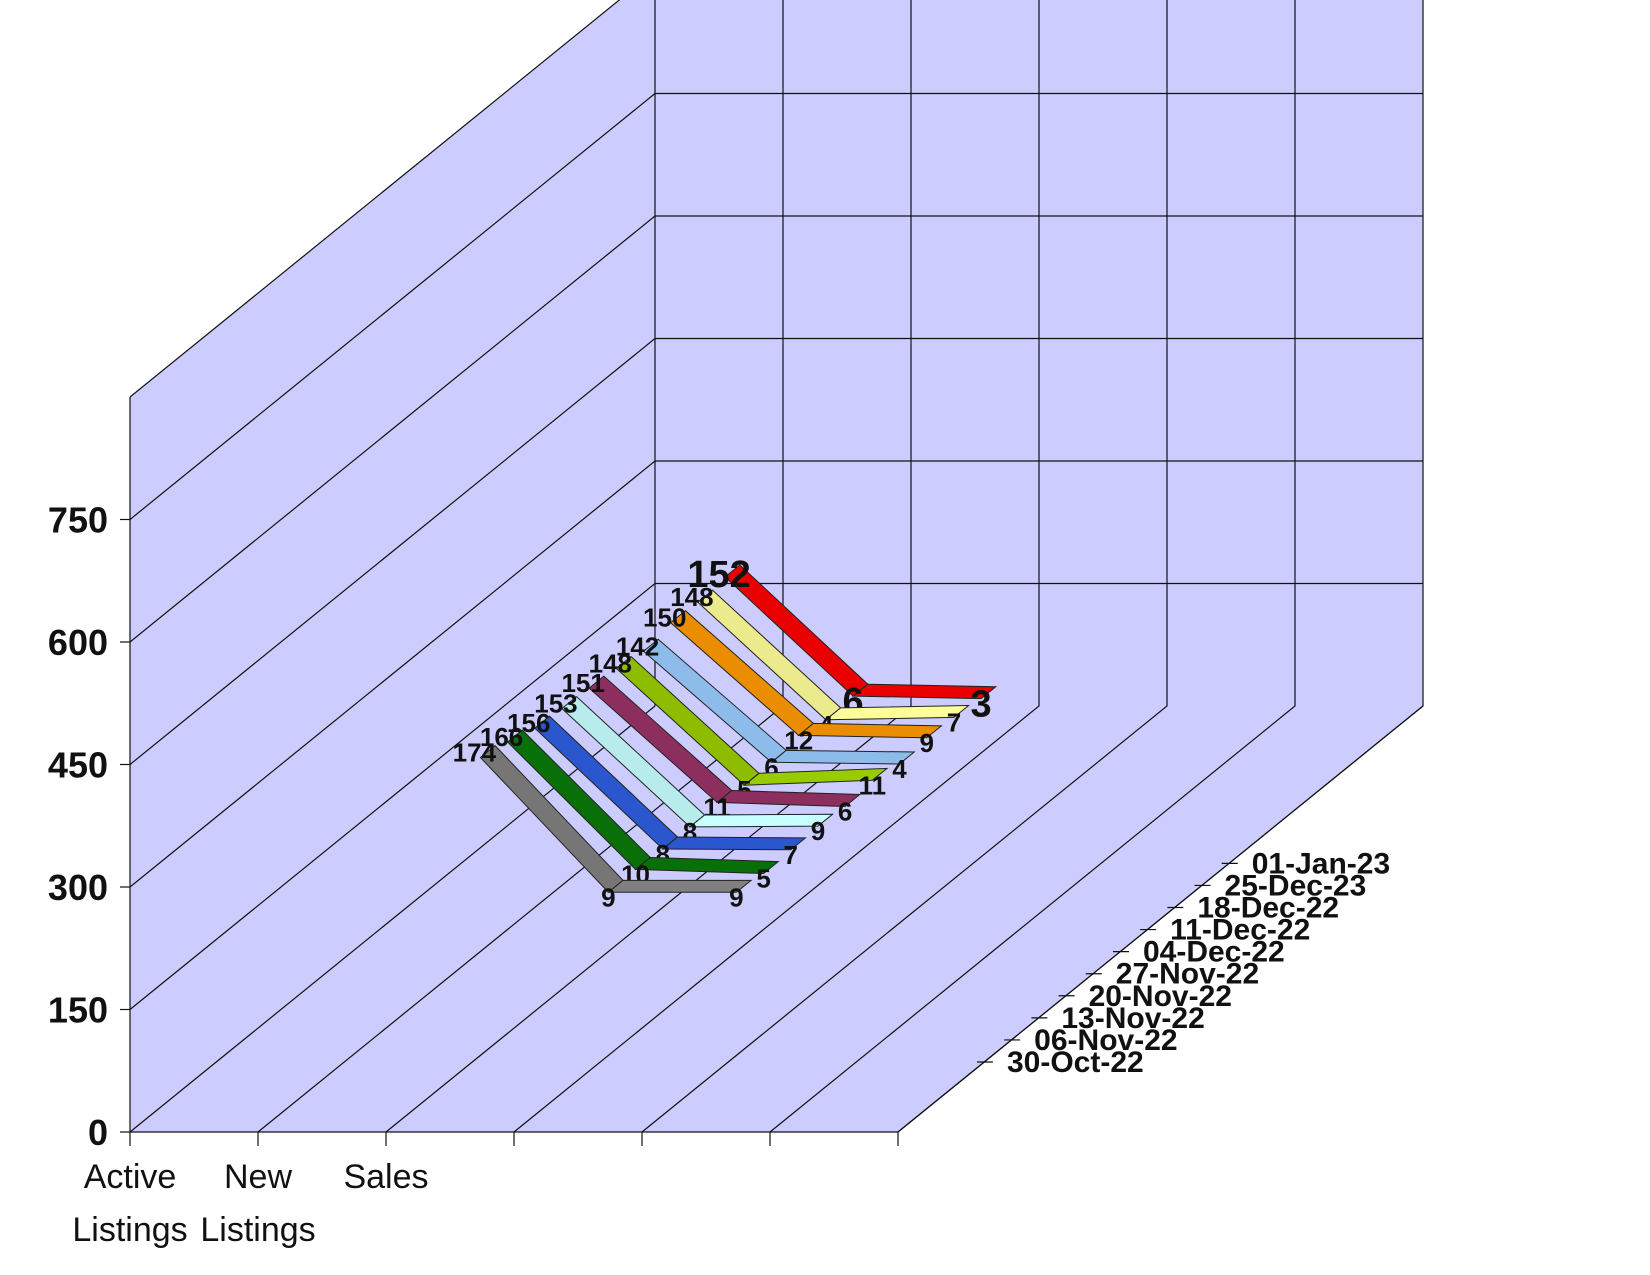 This screenshot has width=1650, height=1275. Describe the element at coordinates (78, 642) in the screenshot. I see `y-tick-label: 600` at that location.